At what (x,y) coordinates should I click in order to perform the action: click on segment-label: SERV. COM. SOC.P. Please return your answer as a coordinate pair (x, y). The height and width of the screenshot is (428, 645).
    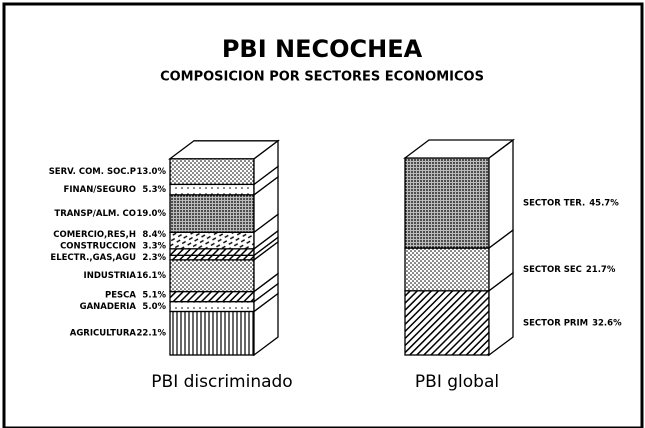
    Looking at the image, I should click on (92, 172).